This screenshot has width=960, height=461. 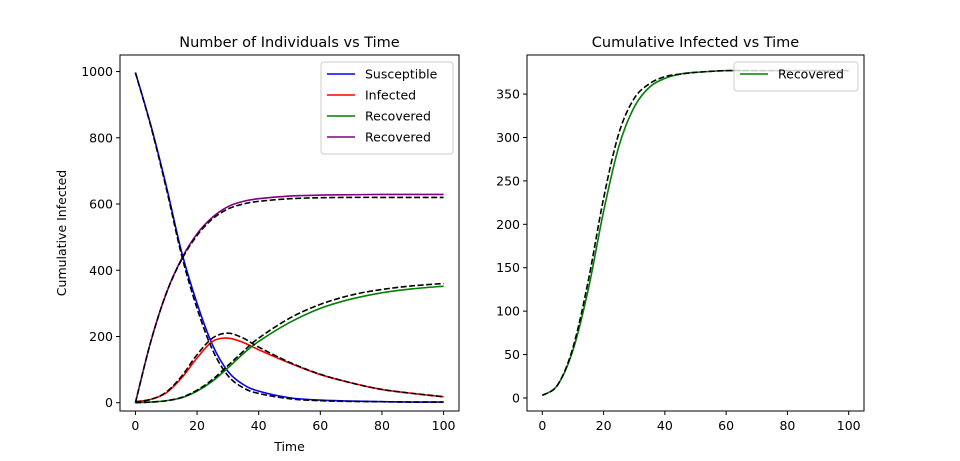 I want to click on left-x-ticks: 0 20 40 60 80 100, so click(x=293, y=422).